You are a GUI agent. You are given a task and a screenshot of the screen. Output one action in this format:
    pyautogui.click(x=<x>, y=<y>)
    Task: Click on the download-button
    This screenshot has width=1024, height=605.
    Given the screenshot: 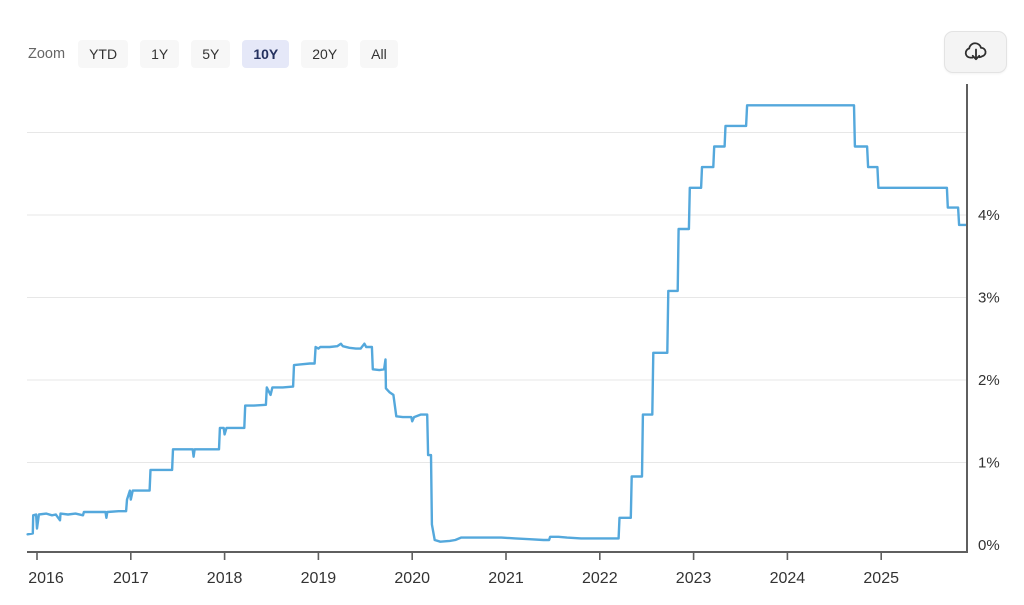 What is the action you would take?
    pyautogui.click(x=975, y=52)
    